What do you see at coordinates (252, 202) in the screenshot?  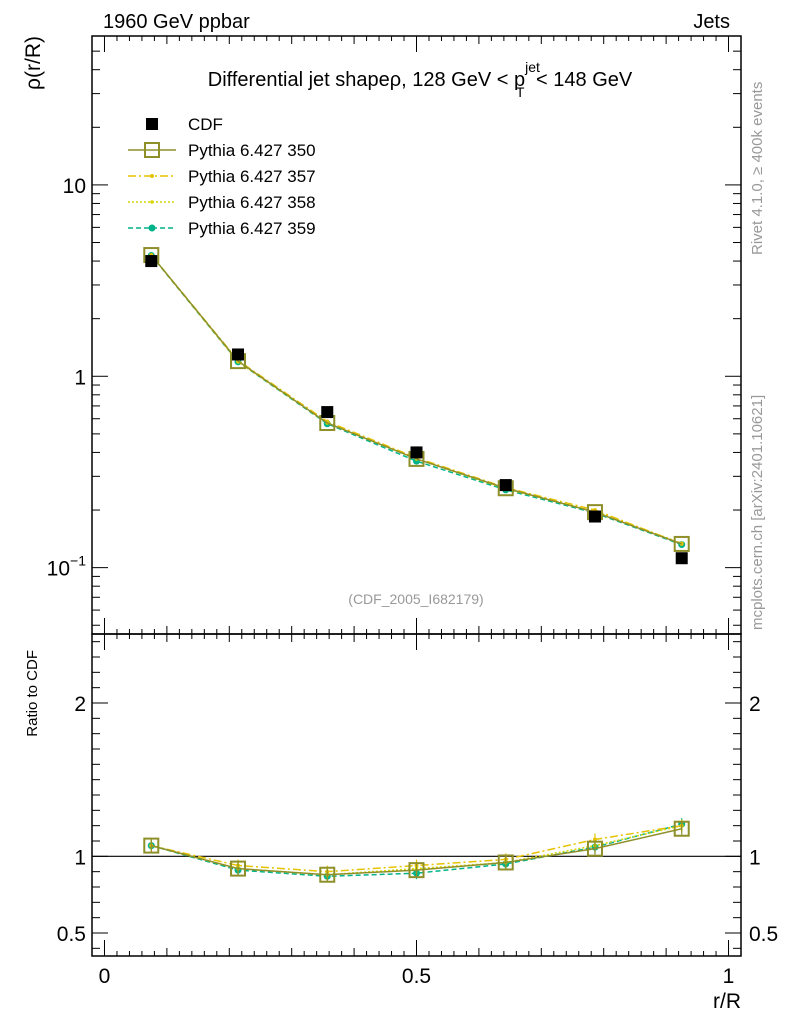 I see `legend-label: Pythia 6.427 358` at bounding box center [252, 202].